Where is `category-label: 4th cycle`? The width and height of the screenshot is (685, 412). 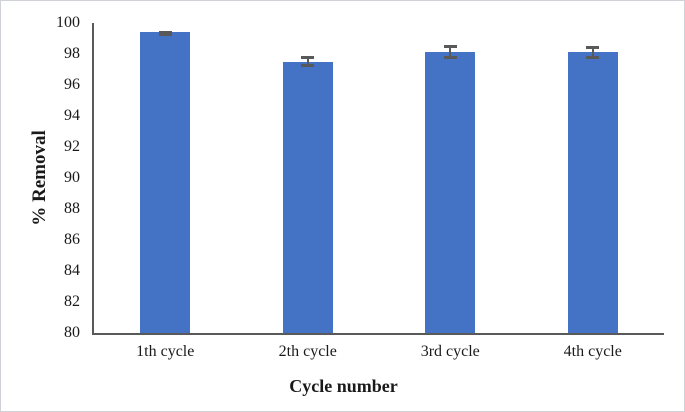 category-label: 4th cycle is located at coordinates (592, 351).